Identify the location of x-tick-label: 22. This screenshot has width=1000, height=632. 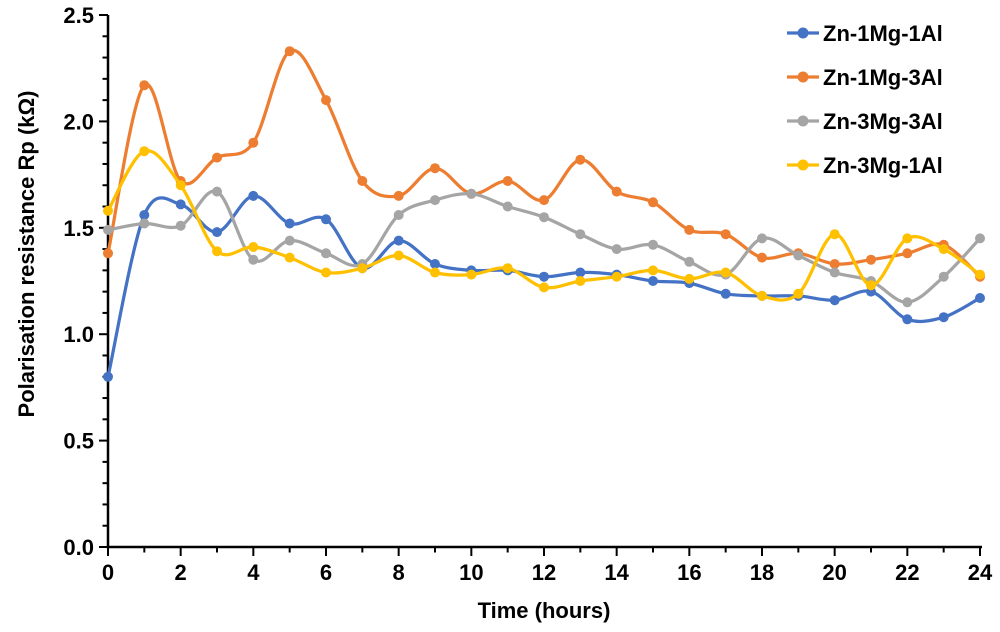
(907, 572).